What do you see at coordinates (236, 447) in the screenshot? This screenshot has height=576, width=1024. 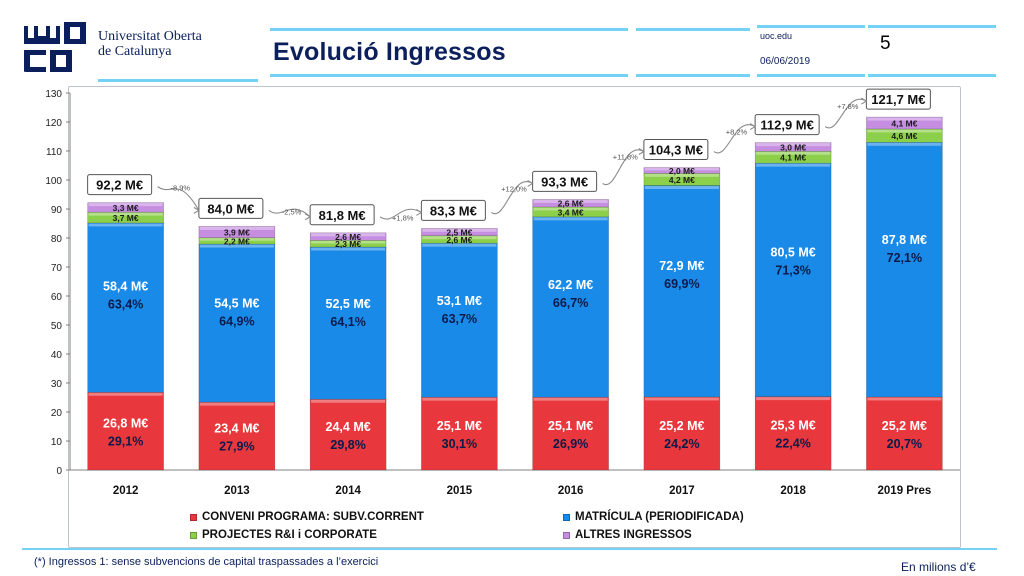 I see `bar-percent-label: 27,9%` at bounding box center [236, 447].